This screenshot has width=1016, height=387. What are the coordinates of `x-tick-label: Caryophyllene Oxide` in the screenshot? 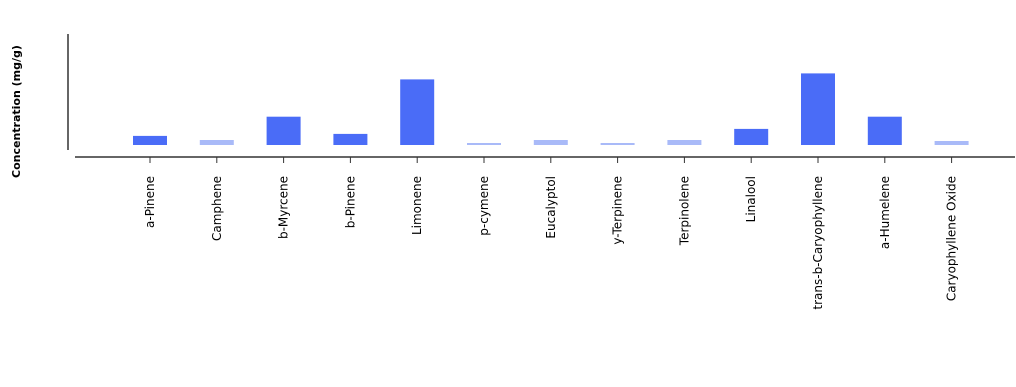 It's located at (952, 238).